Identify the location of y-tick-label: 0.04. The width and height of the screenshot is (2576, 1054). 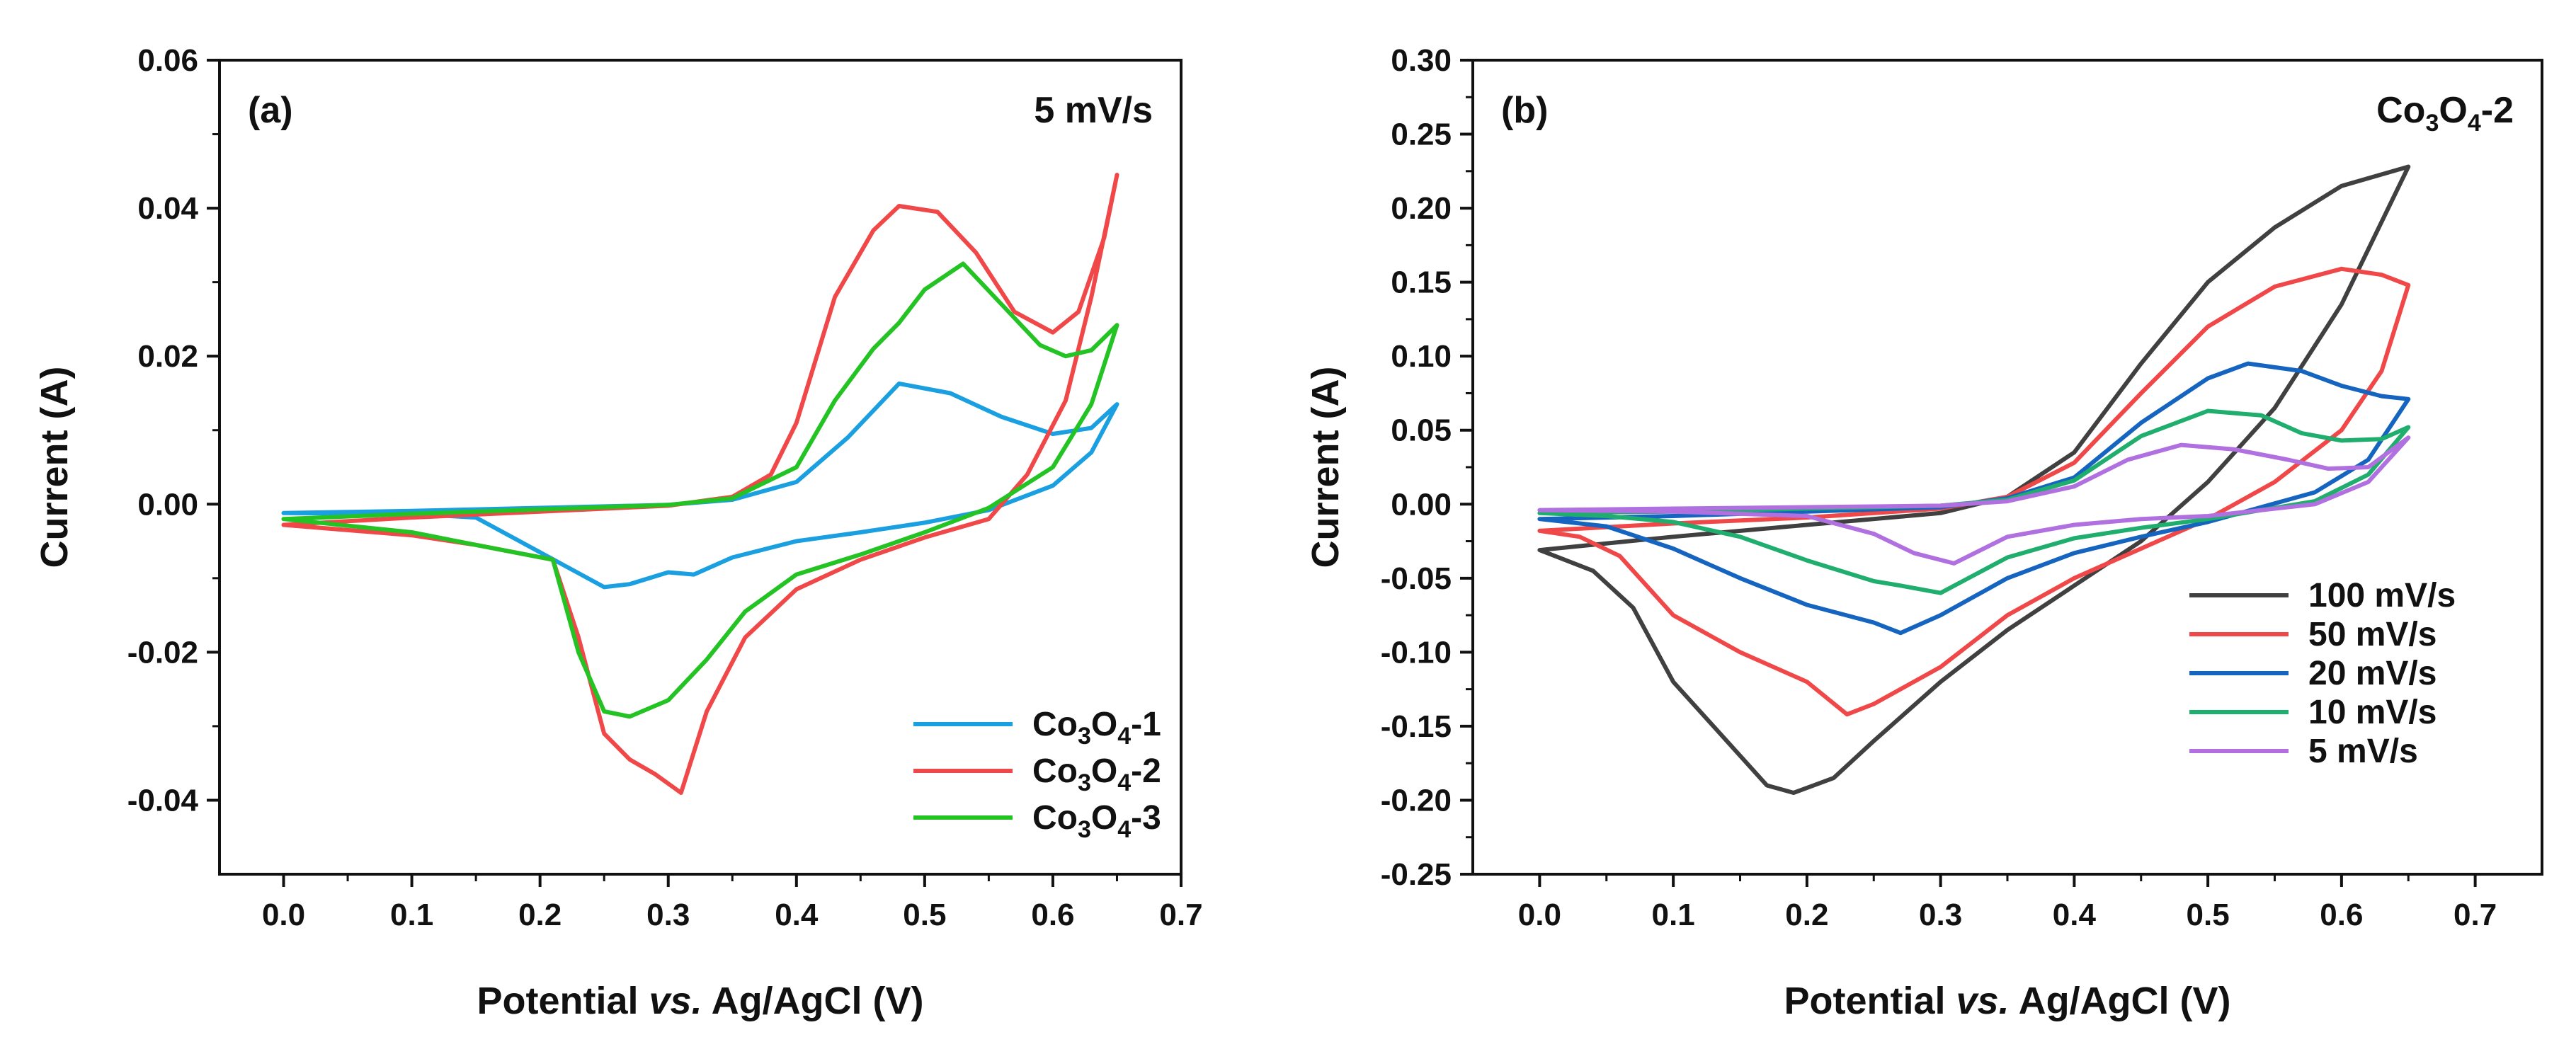
(168, 208).